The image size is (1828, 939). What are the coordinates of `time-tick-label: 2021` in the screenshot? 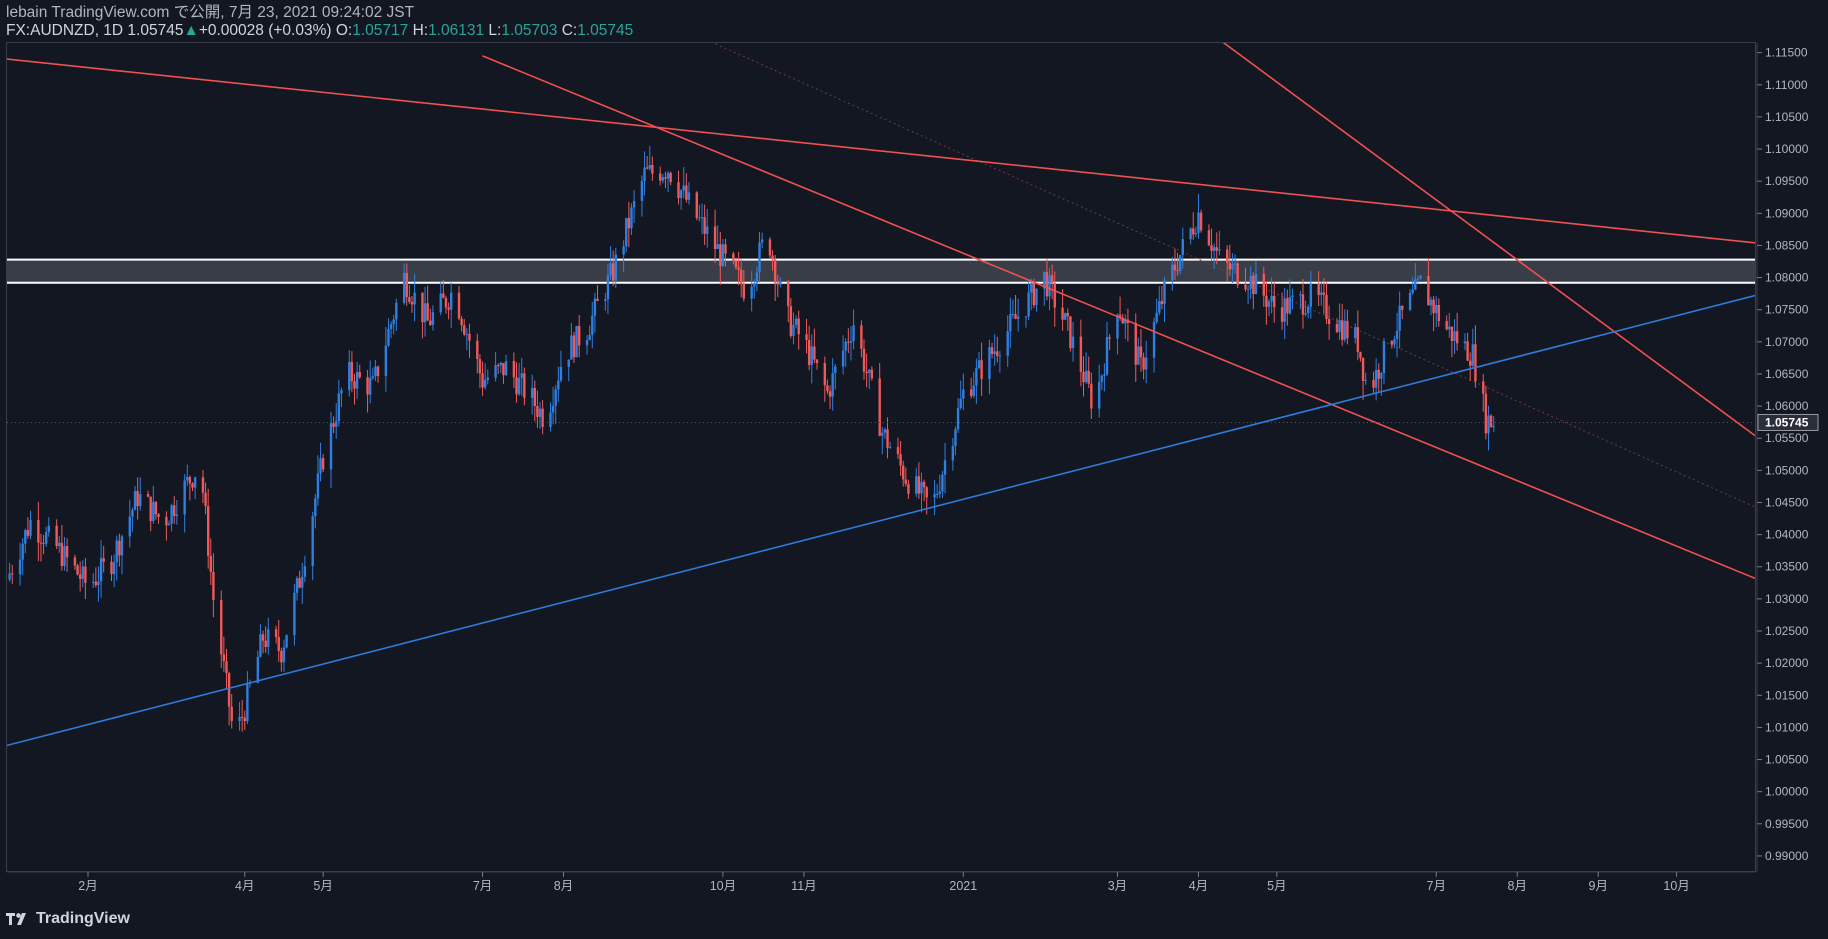 It's located at (963, 886).